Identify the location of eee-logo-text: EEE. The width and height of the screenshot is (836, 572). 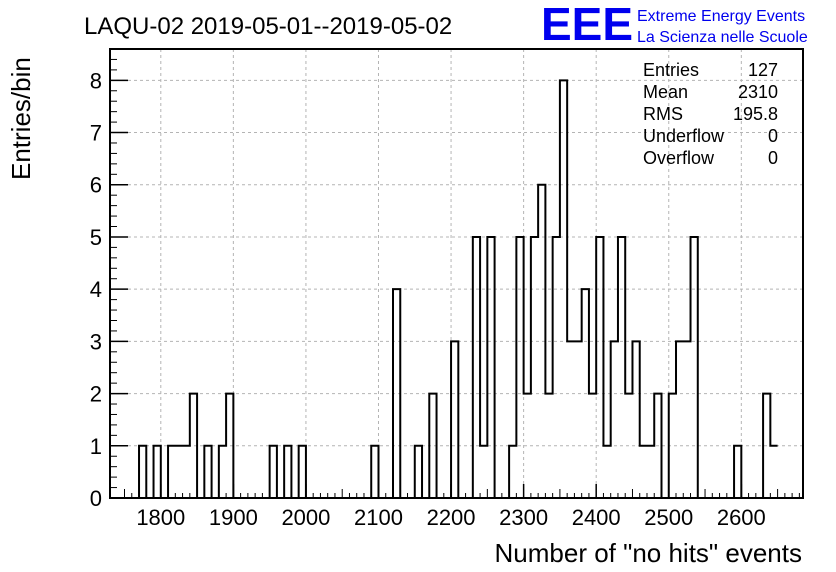
(587, 25).